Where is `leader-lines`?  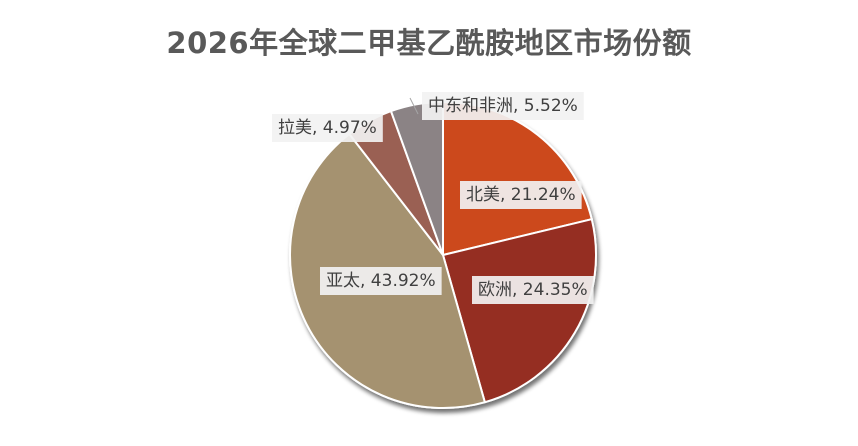 leader-lines is located at coordinates (414, 106).